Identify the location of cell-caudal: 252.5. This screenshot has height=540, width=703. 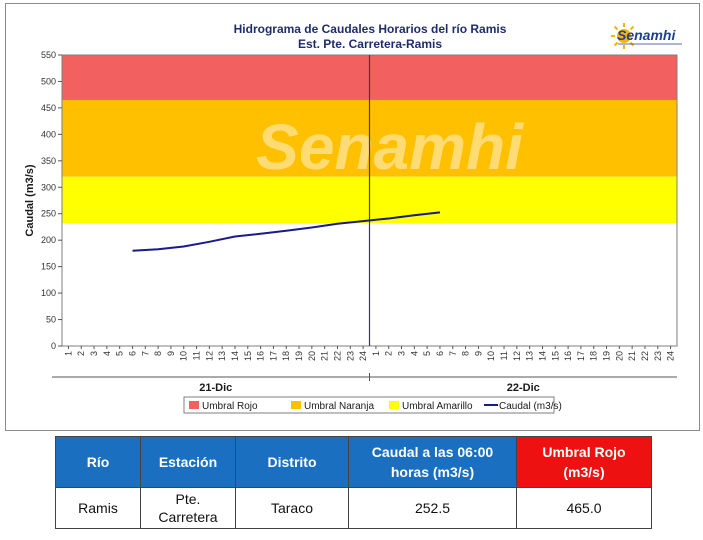
(432, 508).